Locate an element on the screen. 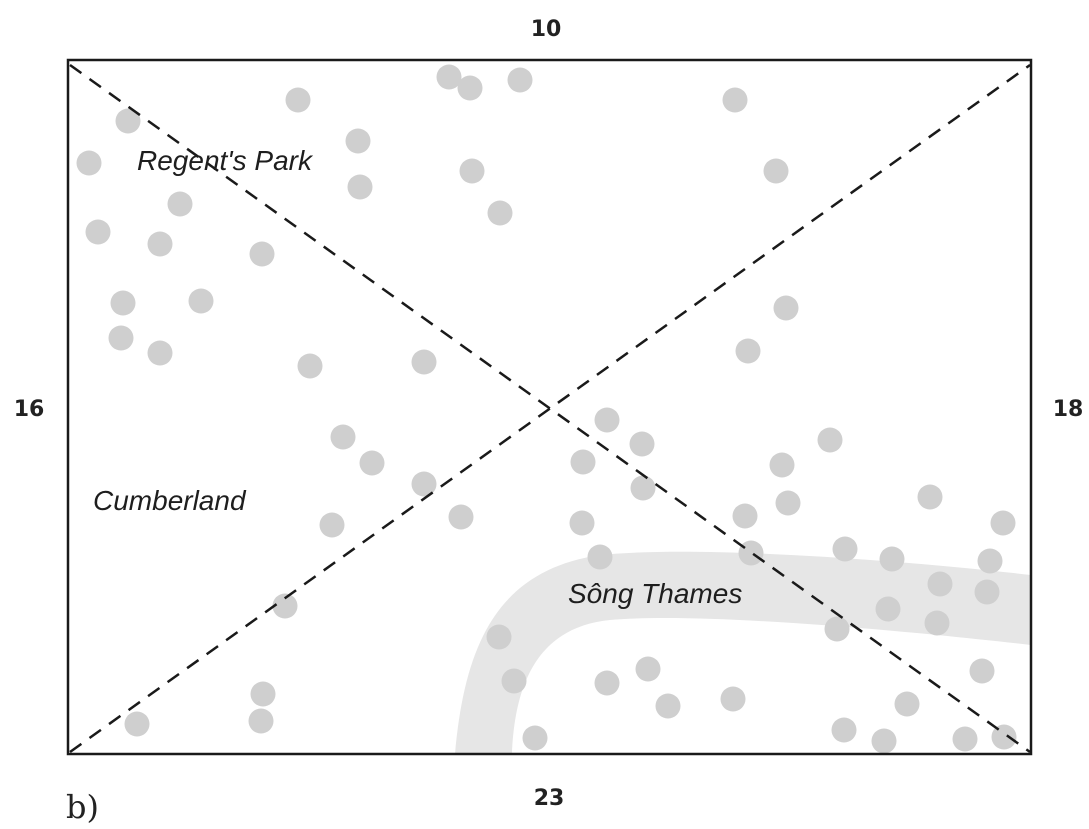 The height and width of the screenshot is (829, 1089). figure-label: b) is located at coordinates (82, 807).